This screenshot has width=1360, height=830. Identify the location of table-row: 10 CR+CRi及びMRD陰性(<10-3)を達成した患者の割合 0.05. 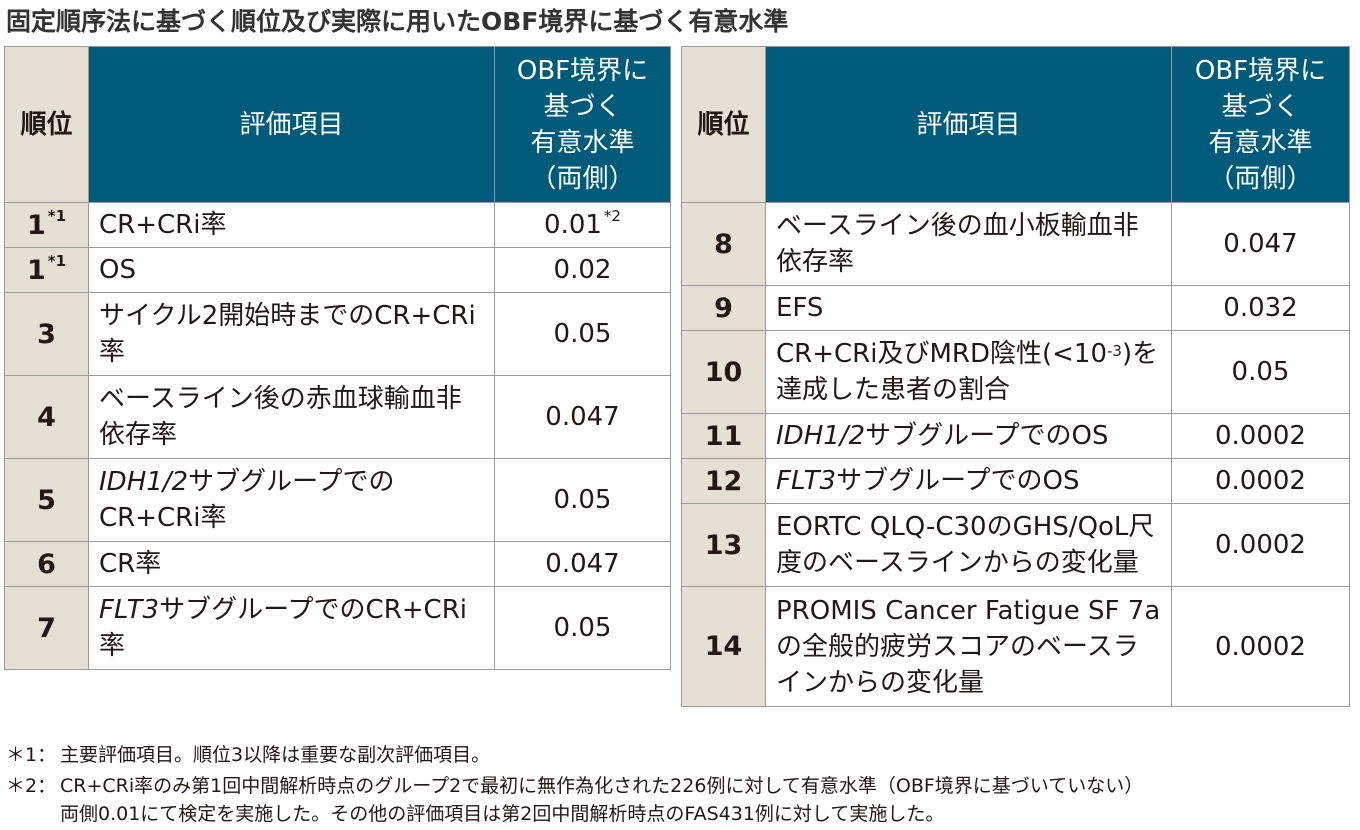
(1015, 372).